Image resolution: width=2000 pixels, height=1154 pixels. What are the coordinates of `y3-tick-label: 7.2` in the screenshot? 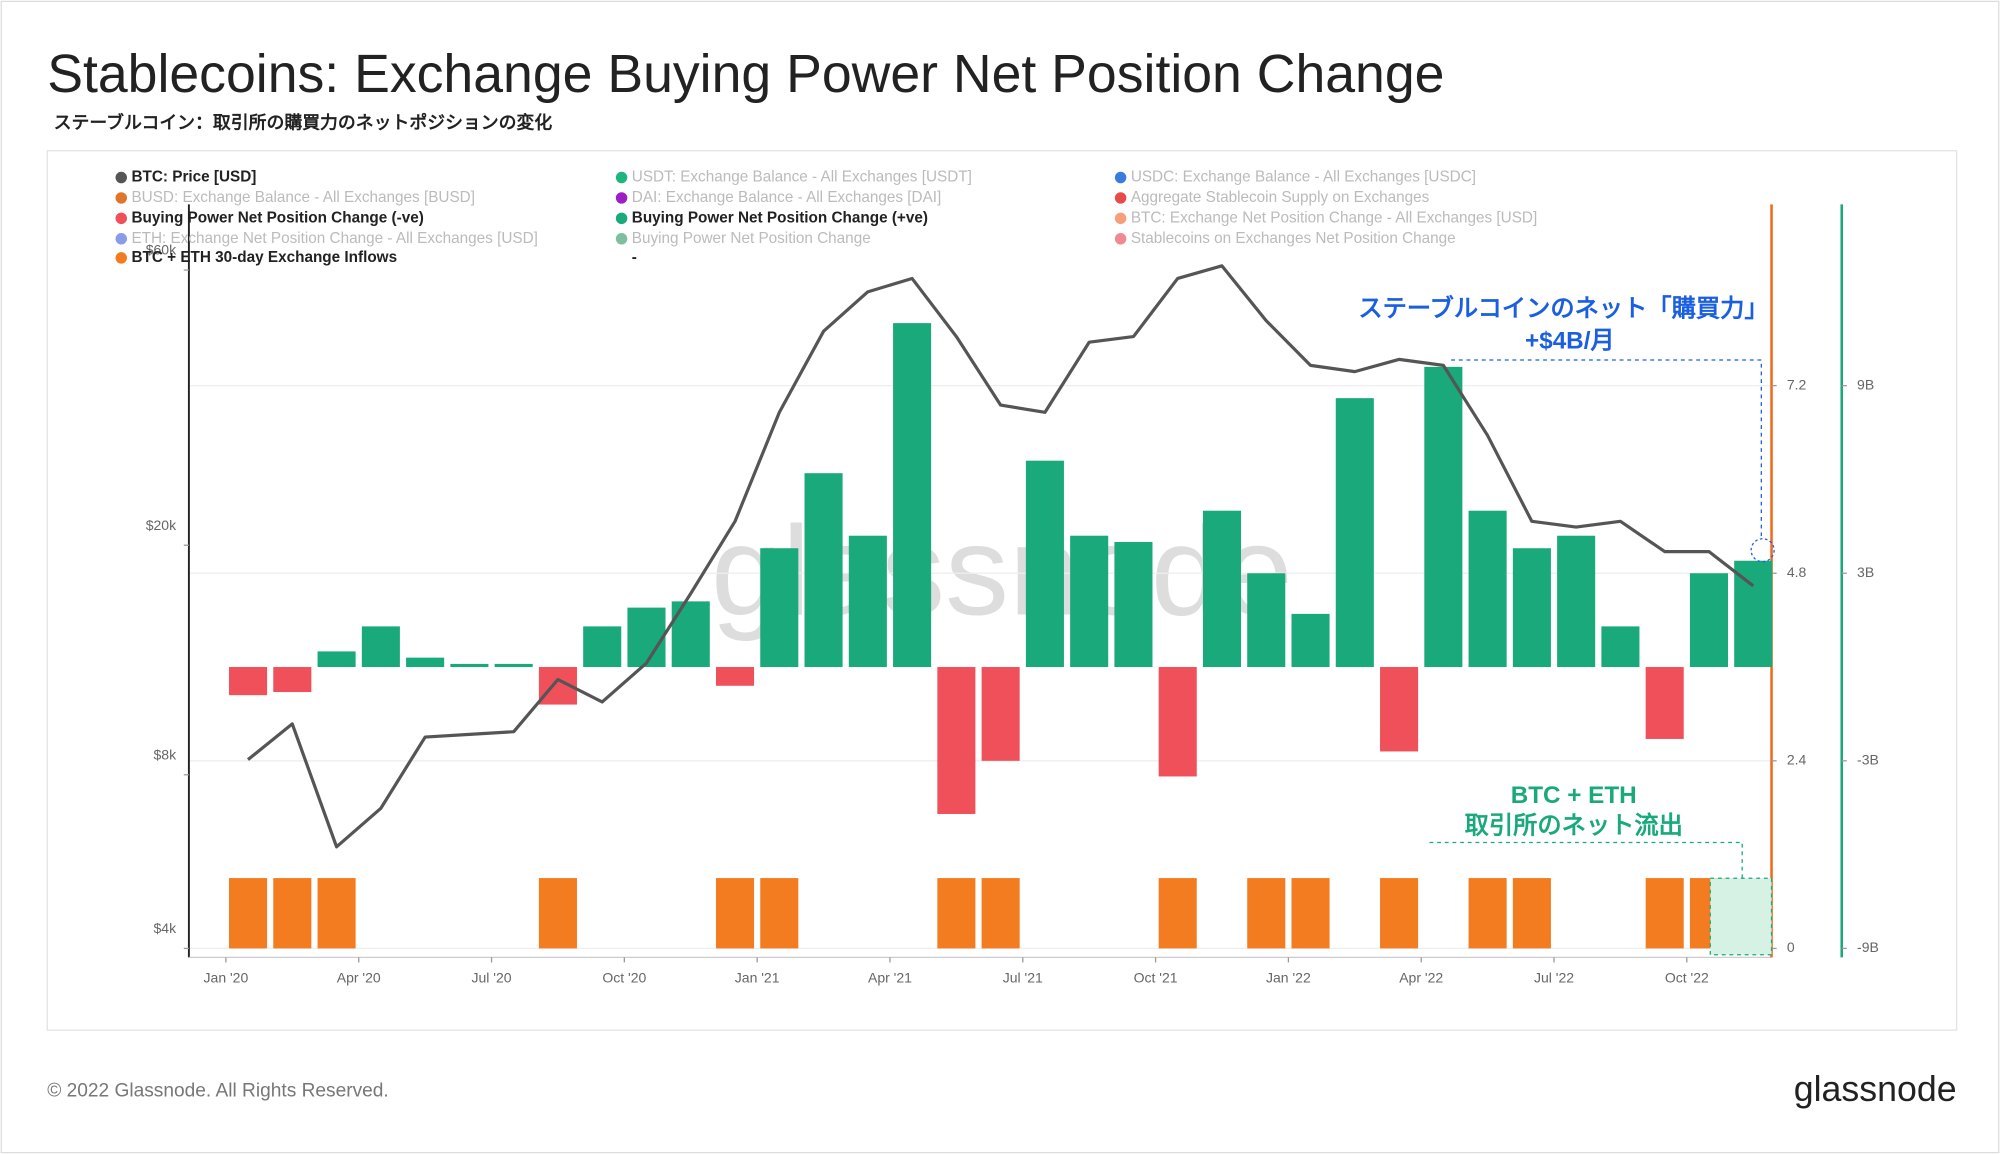 It's located at (1797, 384).